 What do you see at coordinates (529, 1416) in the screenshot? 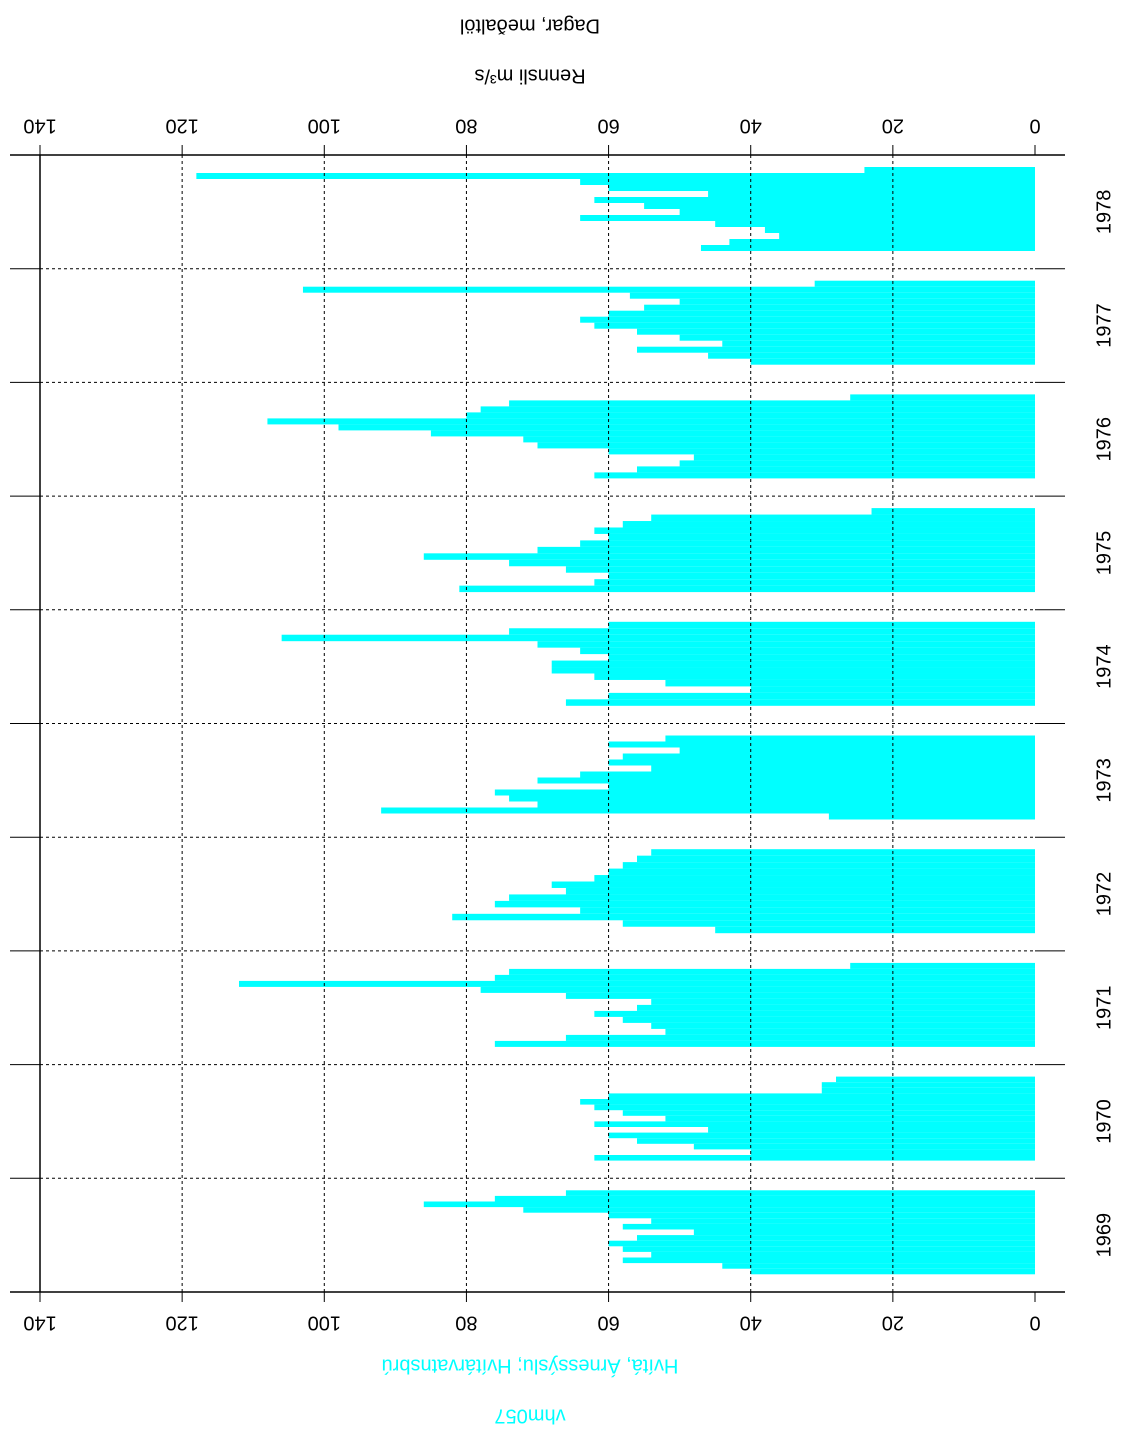
I see `station-id: vhm057` at bounding box center [529, 1416].